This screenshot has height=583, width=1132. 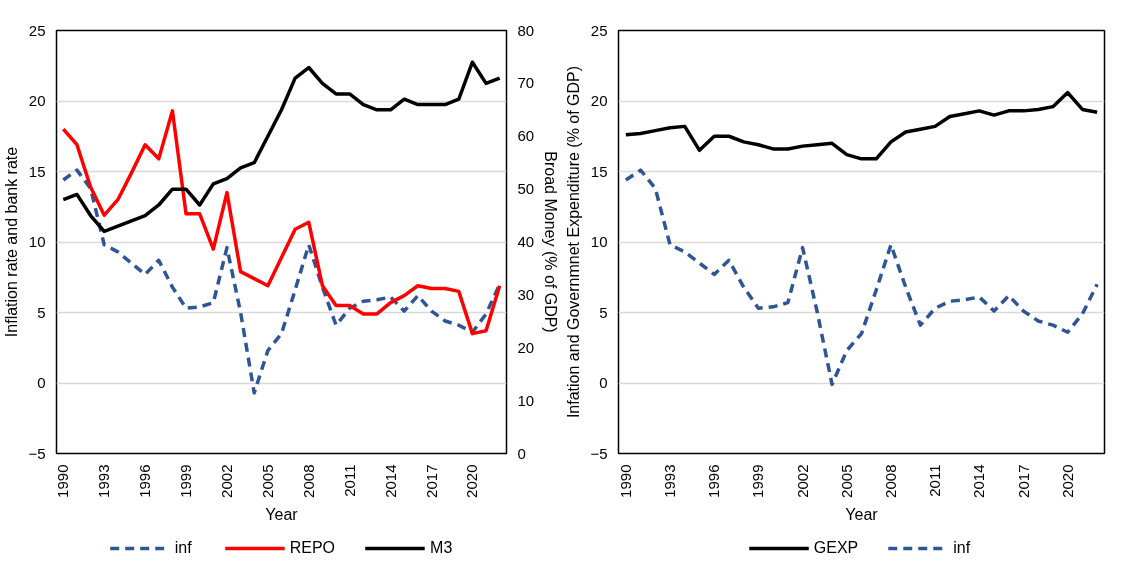 I want to click on legend-label: M3, so click(x=441, y=547).